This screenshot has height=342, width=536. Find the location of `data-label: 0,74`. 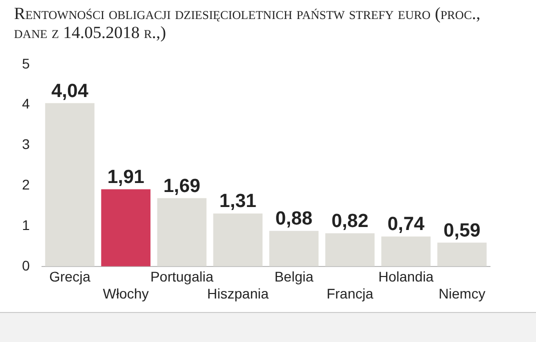

data-label: 0,74 is located at coordinates (406, 225).